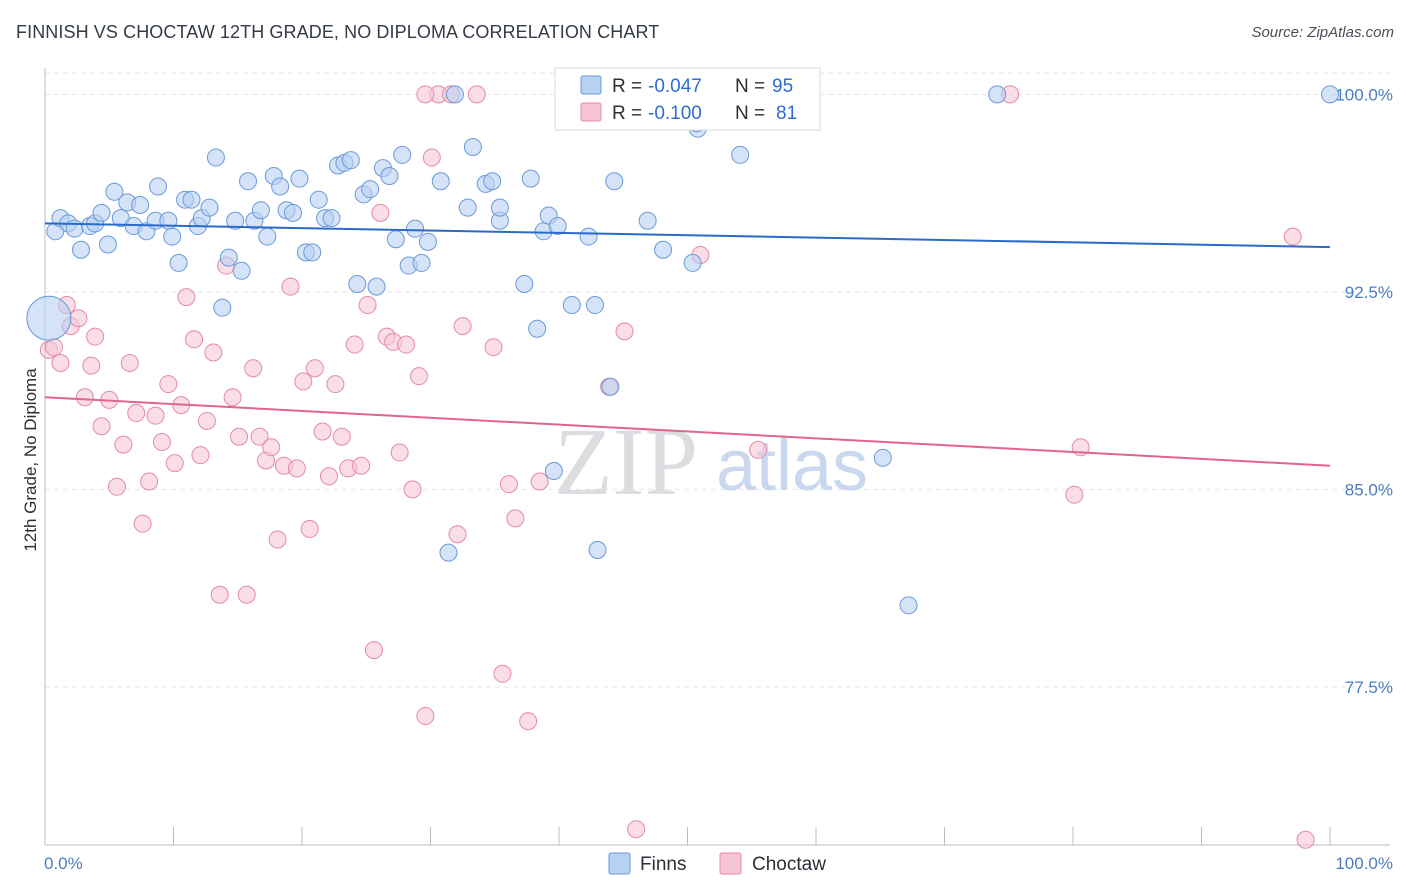 Image resolution: width=1406 pixels, height=892 pixels. What do you see at coordinates (591, 85) in the screenshot?
I see `finns-swatch-icon` at bounding box center [591, 85].